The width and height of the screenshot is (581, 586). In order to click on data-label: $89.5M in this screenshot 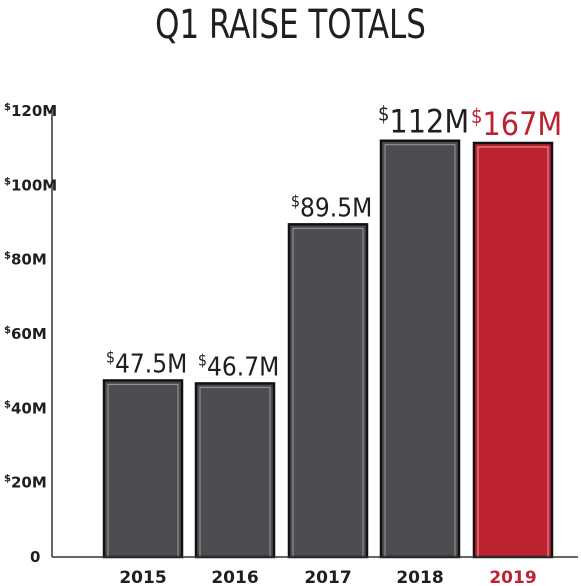, I will do `click(331, 207)`.